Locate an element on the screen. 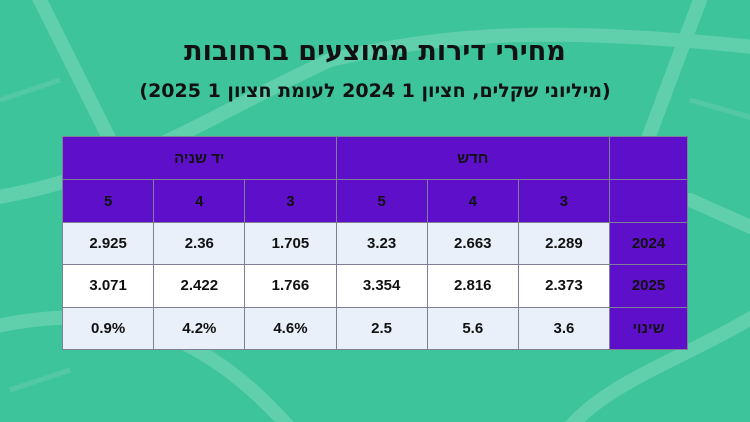  table-cell: 3.354 is located at coordinates (381, 286).